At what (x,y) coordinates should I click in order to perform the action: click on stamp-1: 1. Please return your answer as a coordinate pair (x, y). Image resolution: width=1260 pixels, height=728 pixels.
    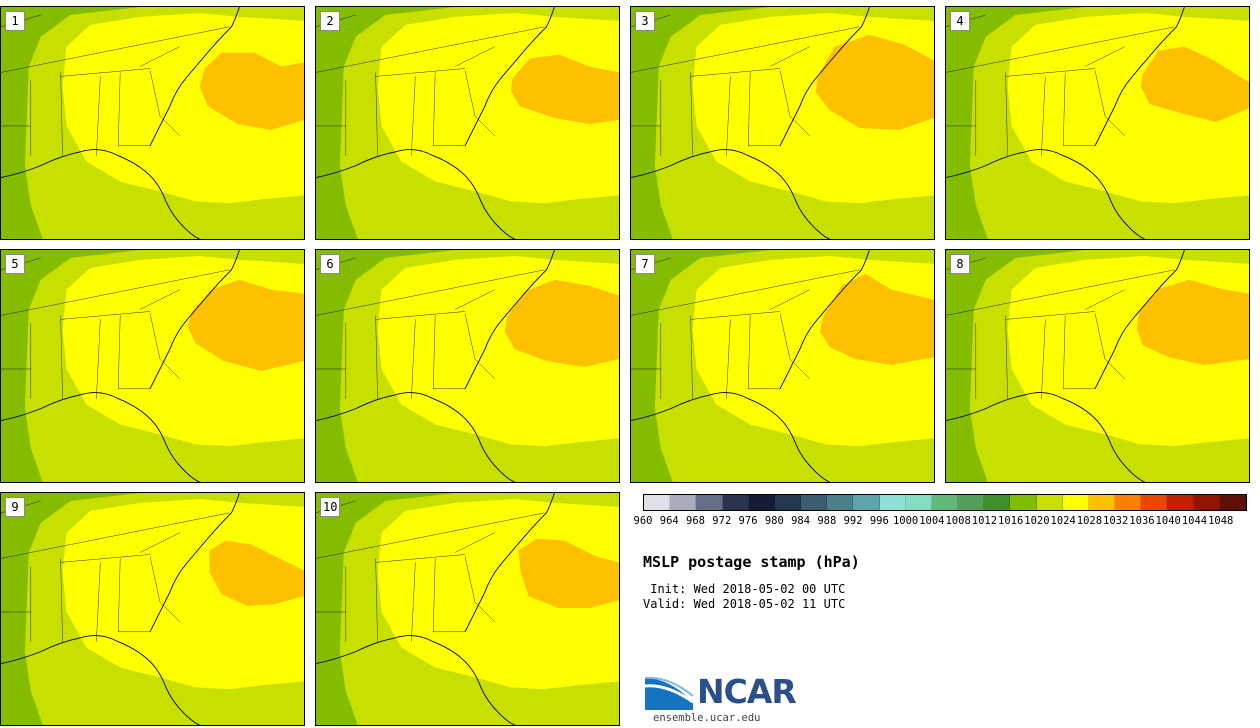
    Looking at the image, I should click on (152, 123).